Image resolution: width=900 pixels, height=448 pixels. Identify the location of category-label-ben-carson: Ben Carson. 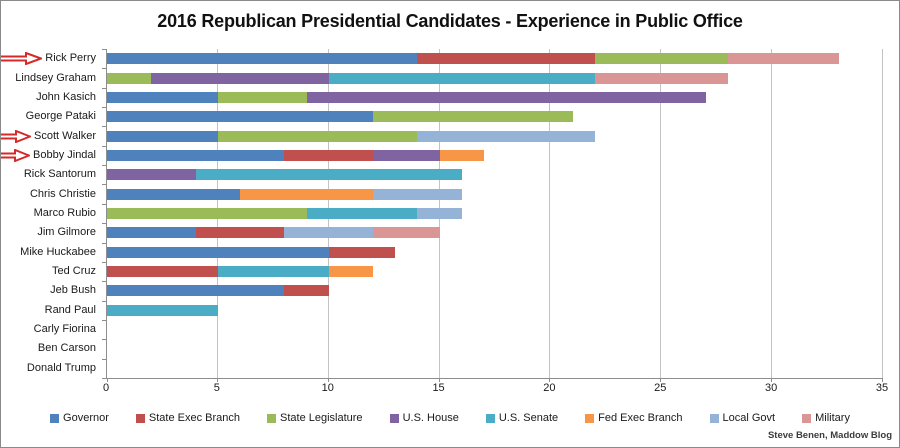
(67, 348).